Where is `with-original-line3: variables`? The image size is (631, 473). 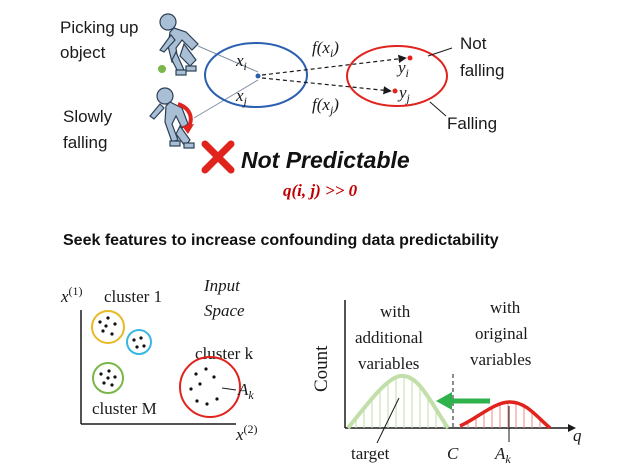
with-original-line3: variables is located at coordinates (500, 359).